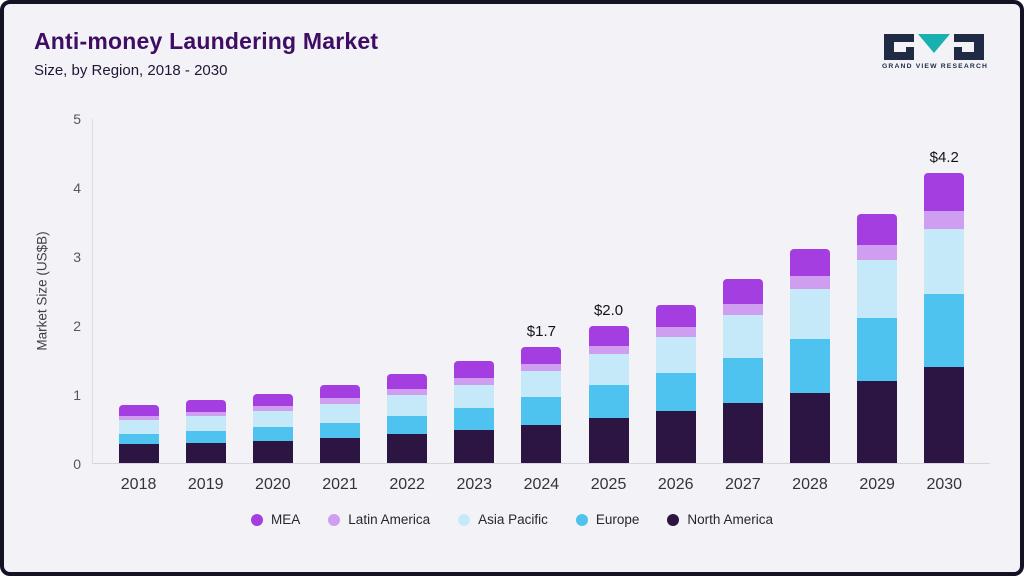 The width and height of the screenshot is (1024, 576). I want to click on bar-group: $2.0 2025, so click(609, 306).